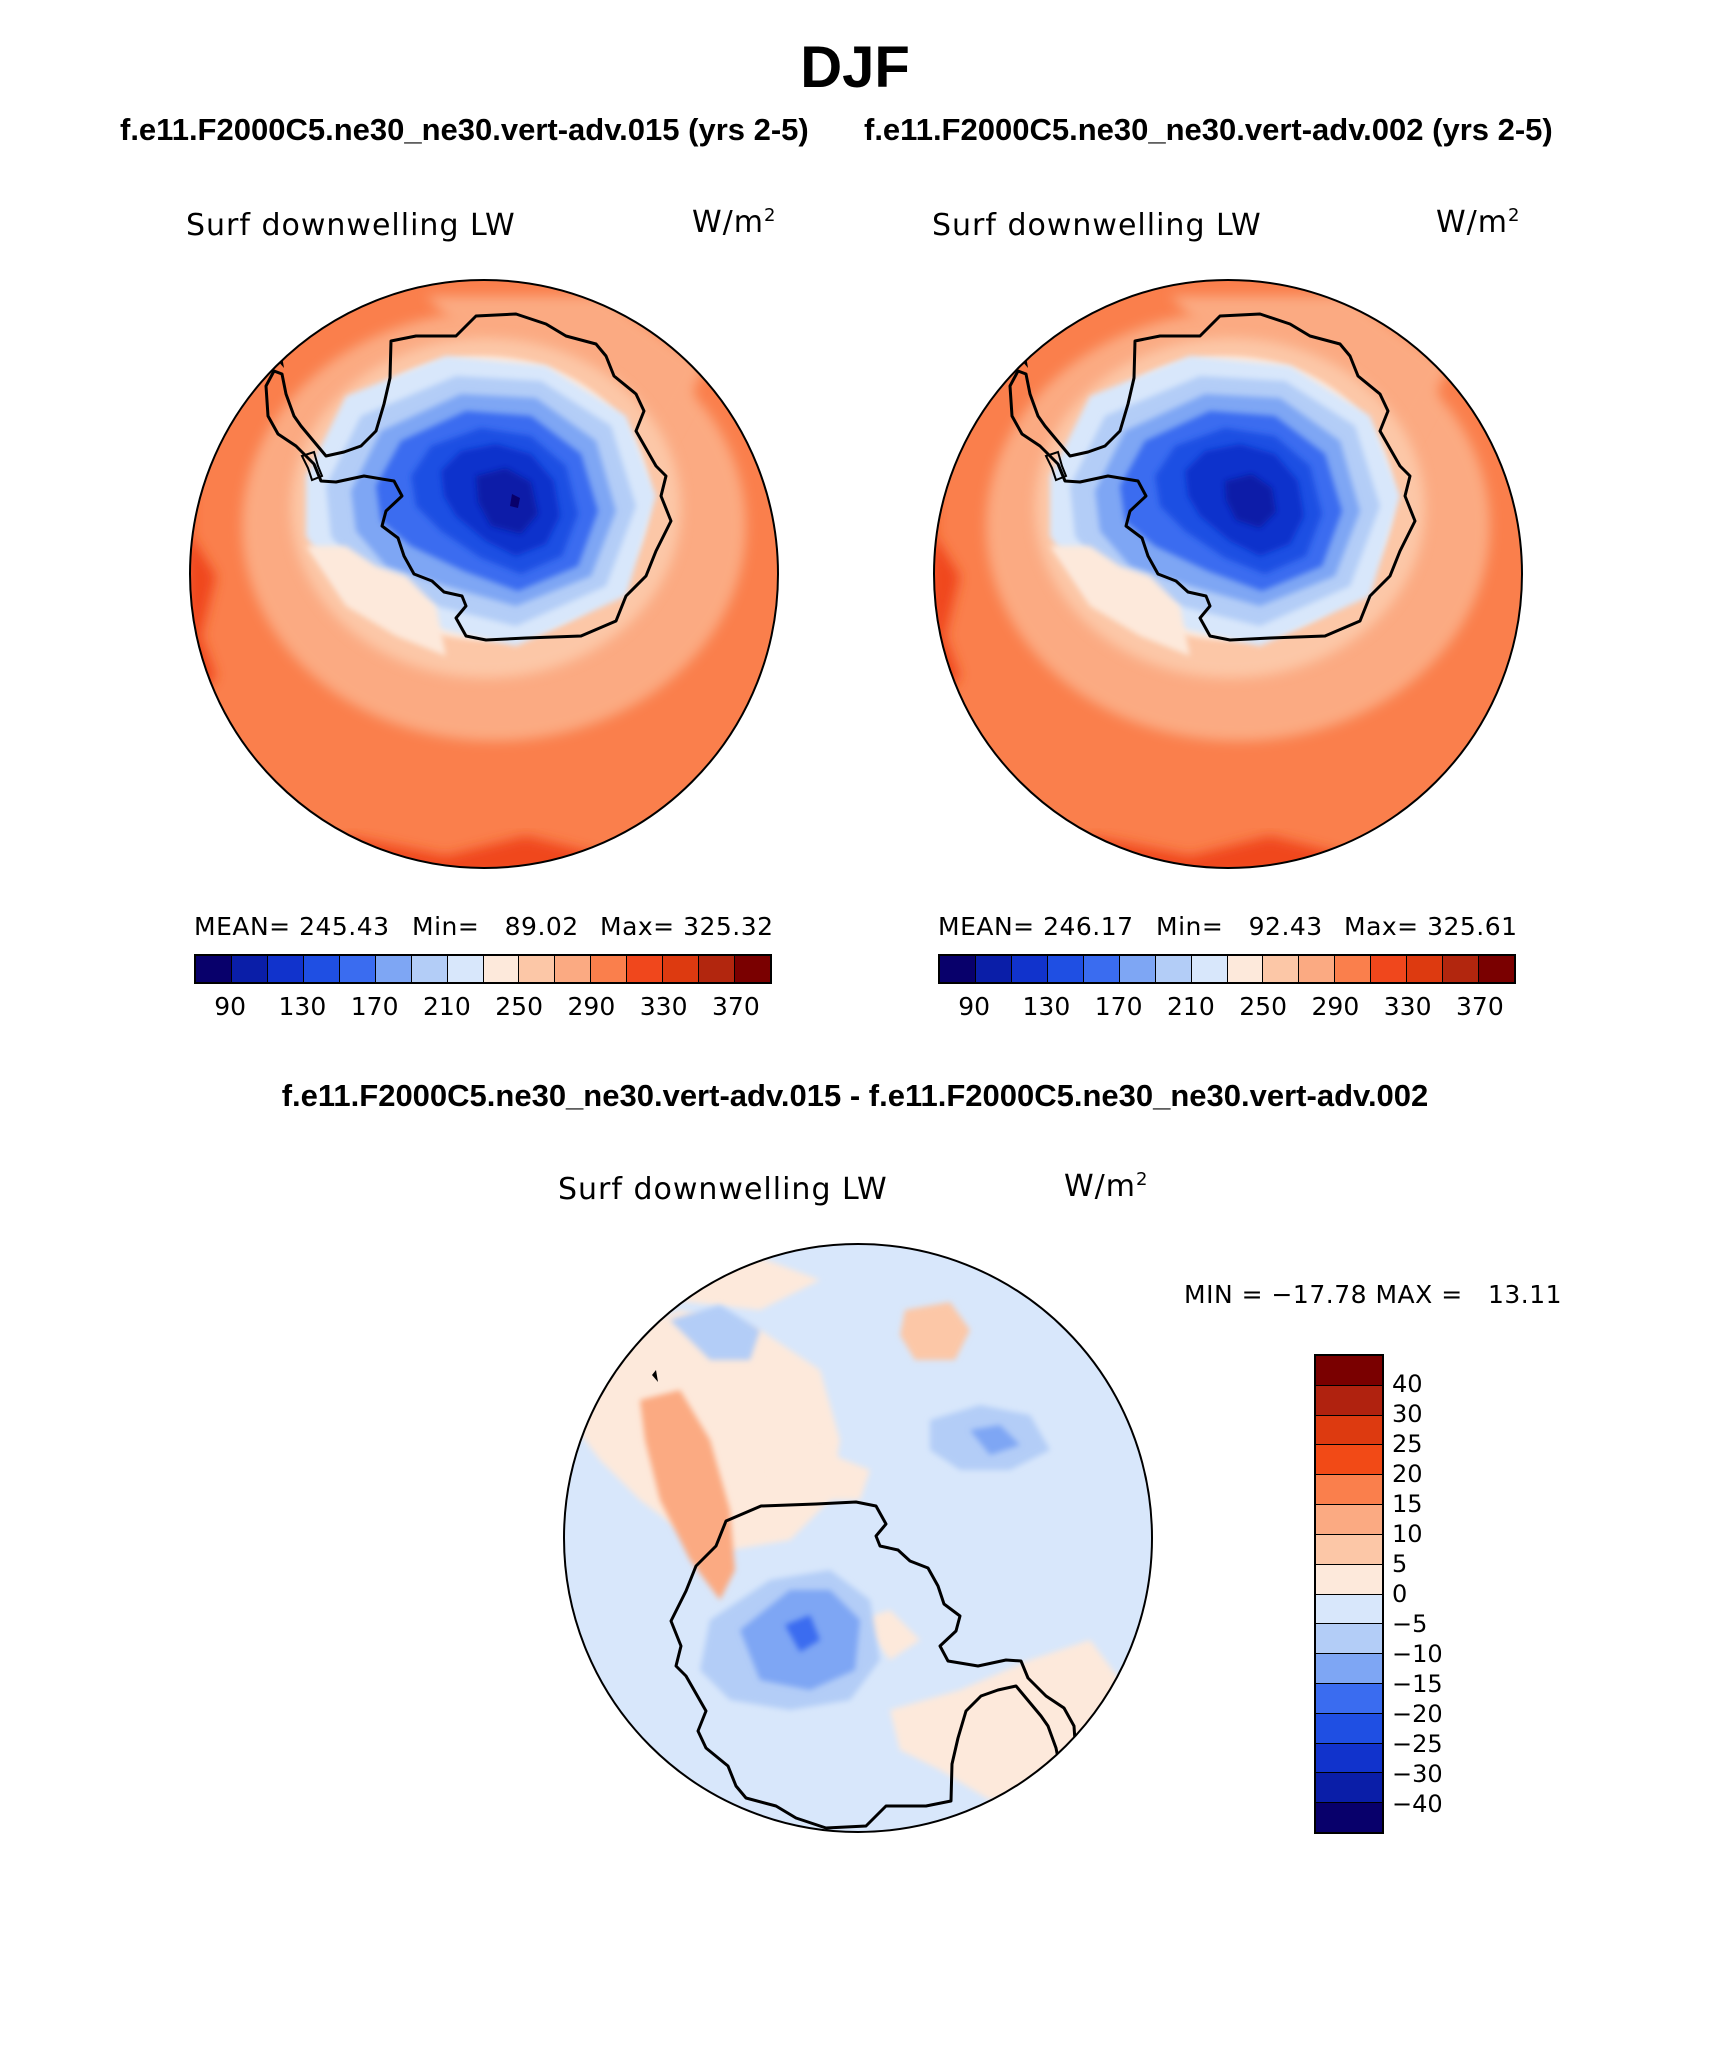  I want to click on panel1-colorbar, so click(483, 969).